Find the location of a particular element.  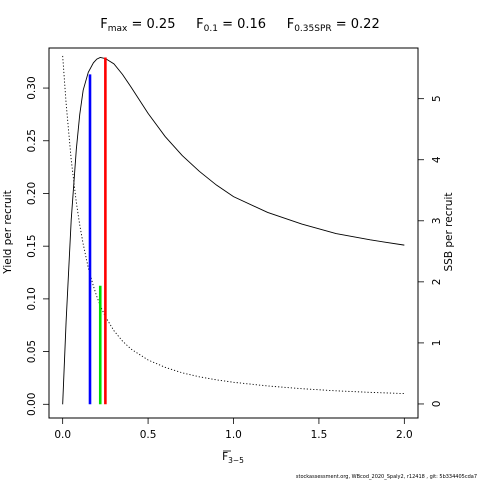

y-left-tick-label: 0.00 is located at coordinates (32, 404).